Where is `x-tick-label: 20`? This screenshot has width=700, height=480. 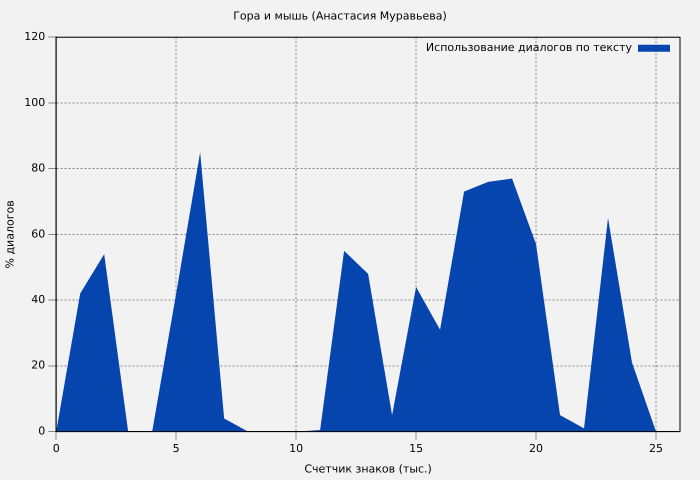
x-tick-label: 20 is located at coordinates (536, 449).